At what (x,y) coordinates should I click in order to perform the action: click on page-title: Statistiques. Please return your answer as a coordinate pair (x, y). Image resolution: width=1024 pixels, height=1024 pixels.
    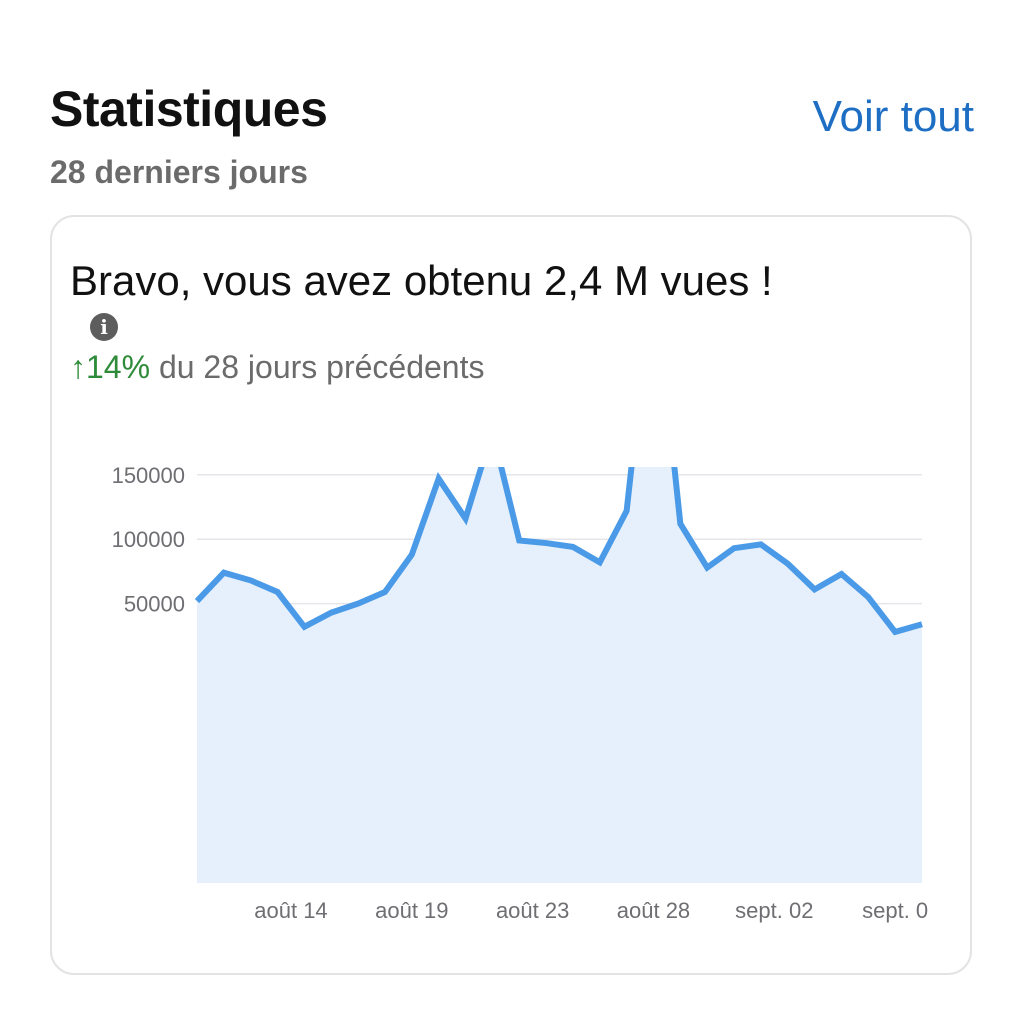
    Looking at the image, I should click on (189, 109).